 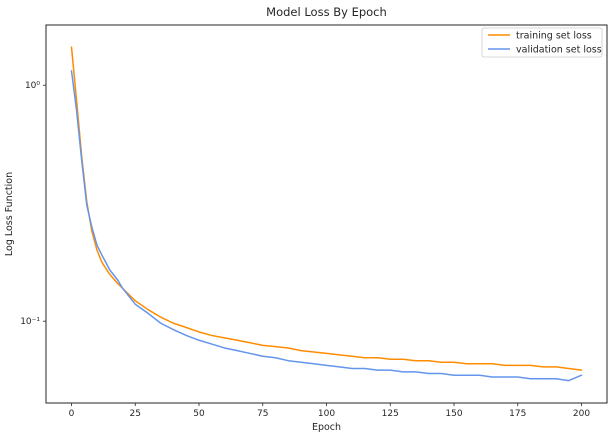 What do you see at coordinates (554, 36) in the screenshot?
I see `legend-label-training: training set loss` at bounding box center [554, 36].